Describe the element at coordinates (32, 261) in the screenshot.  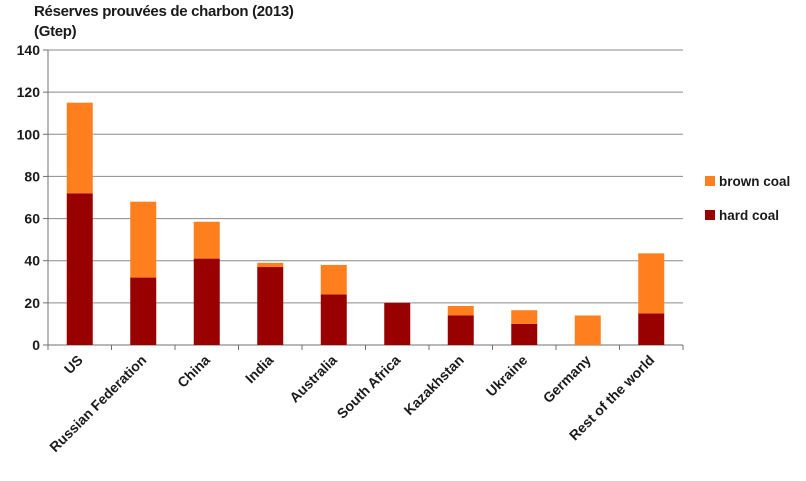
I see `y-tick-label: 40` at that location.